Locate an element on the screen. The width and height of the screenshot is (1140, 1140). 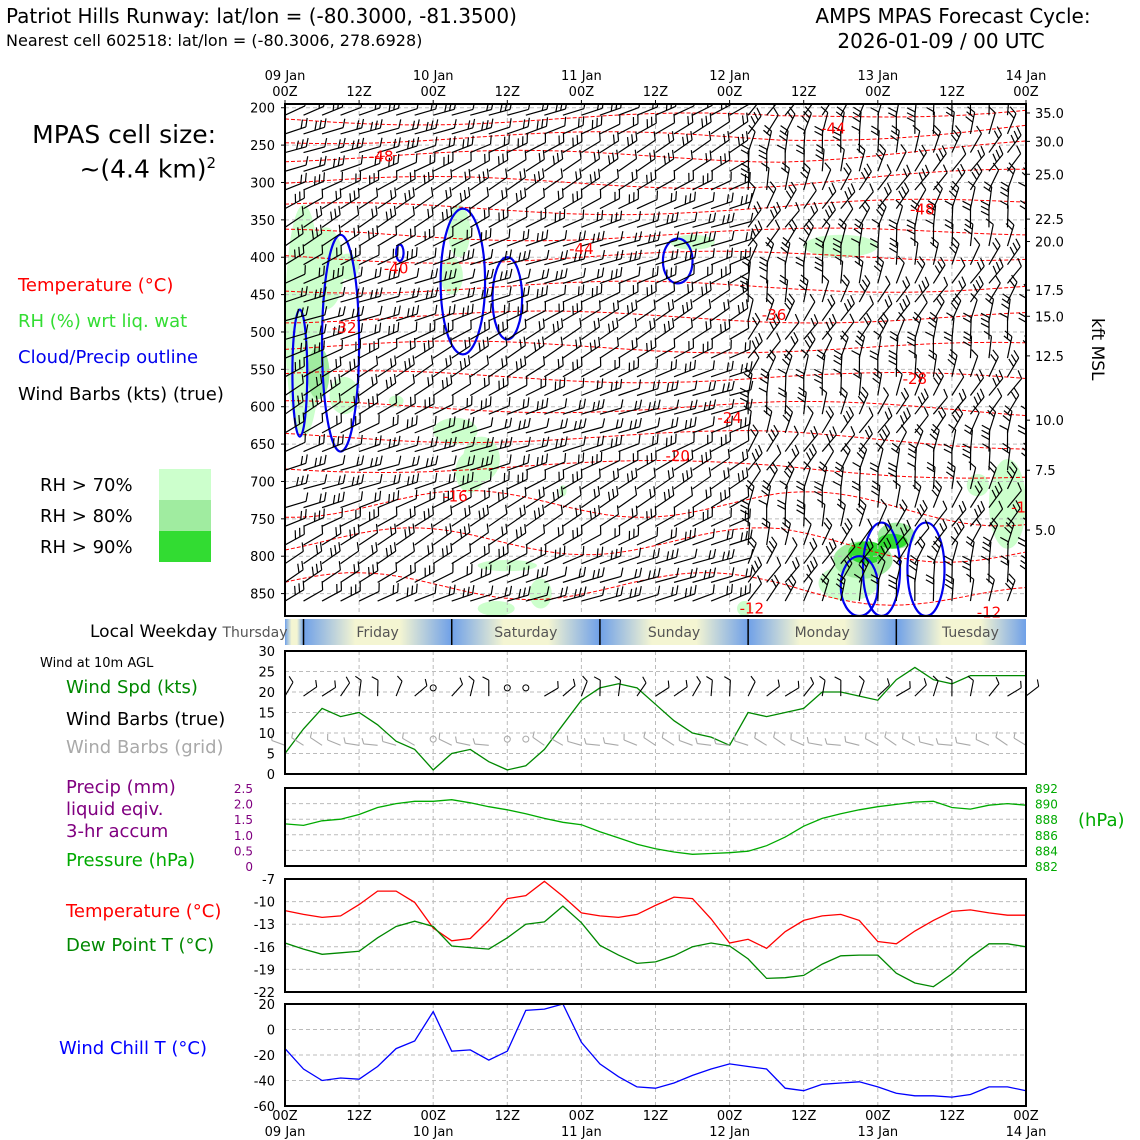
barb-true-staff is located at coordinates (883, 690).